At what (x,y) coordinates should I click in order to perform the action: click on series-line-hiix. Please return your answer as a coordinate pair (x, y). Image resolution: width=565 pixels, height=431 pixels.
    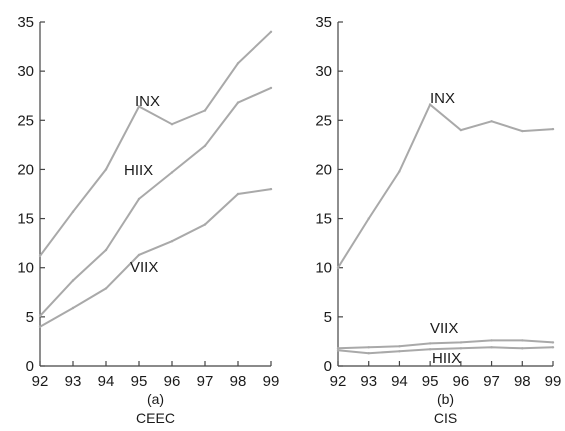
    Looking at the image, I should click on (445, 350).